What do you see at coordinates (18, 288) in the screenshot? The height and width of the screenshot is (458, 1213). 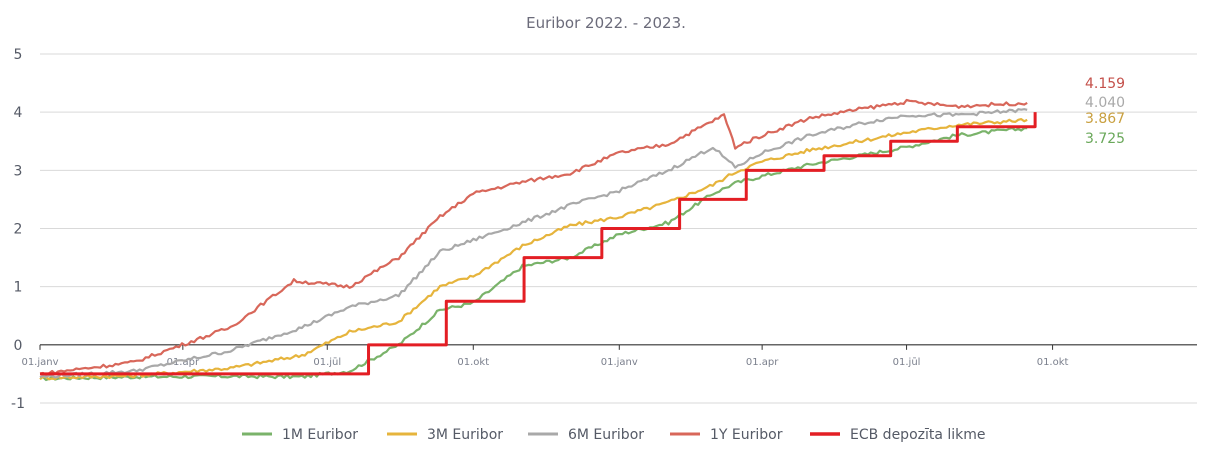 I see `y-tick-label: 1` at bounding box center [18, 288].